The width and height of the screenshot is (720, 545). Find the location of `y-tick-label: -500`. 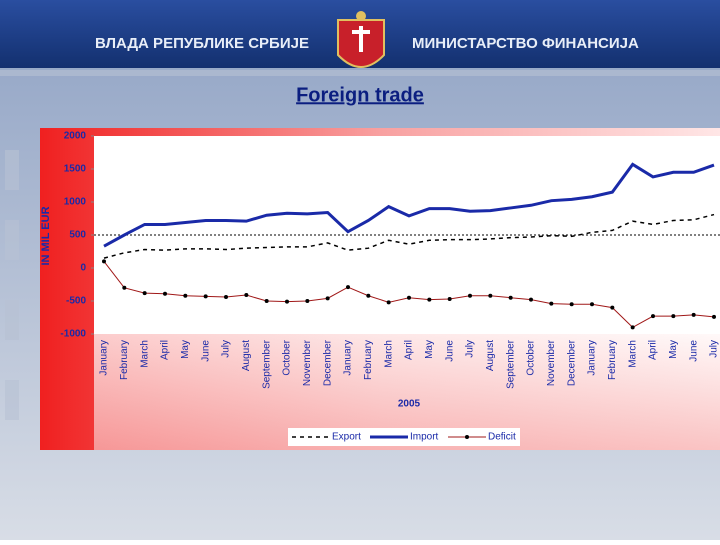

y-tick-label: -500 is located at coordinates (76, 301).